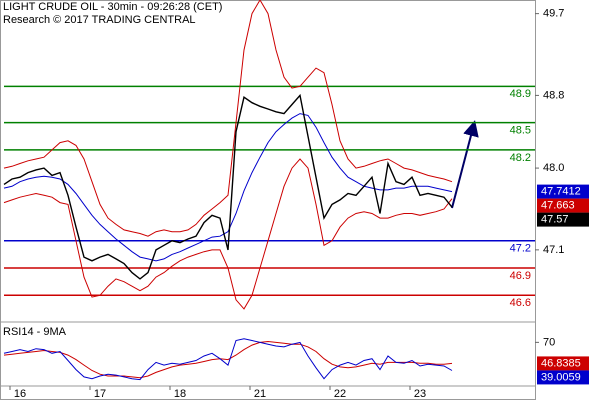  What do you see at coordinates (553, 250) in the screenshot?
I see `y-tick-label: 47.1` at bounding box center [553, 250].